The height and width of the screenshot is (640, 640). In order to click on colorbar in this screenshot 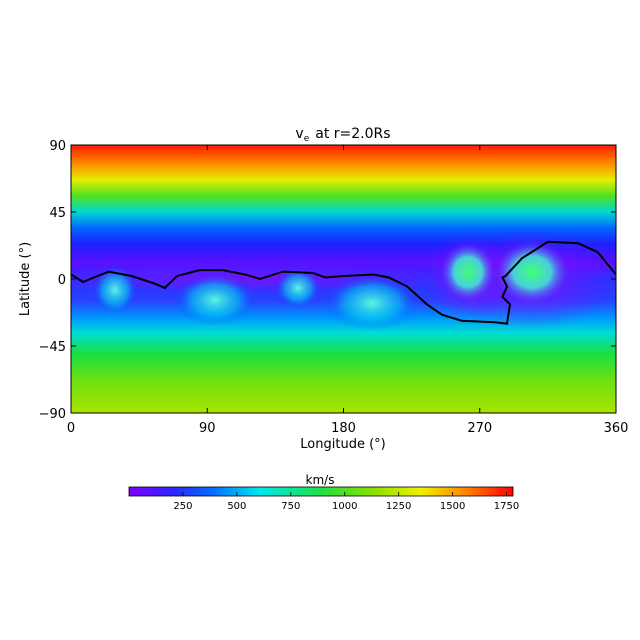, I will do `click(321, 491)`.